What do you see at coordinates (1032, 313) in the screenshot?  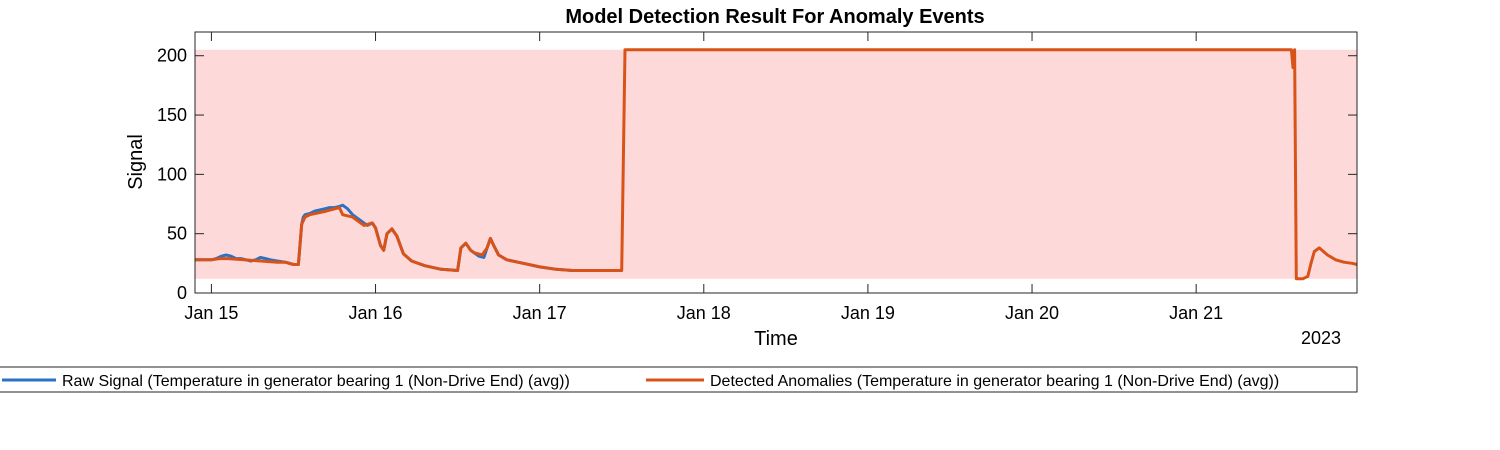 I see `x-tick-label: Jan 20` at bounding box center [1032, 313].